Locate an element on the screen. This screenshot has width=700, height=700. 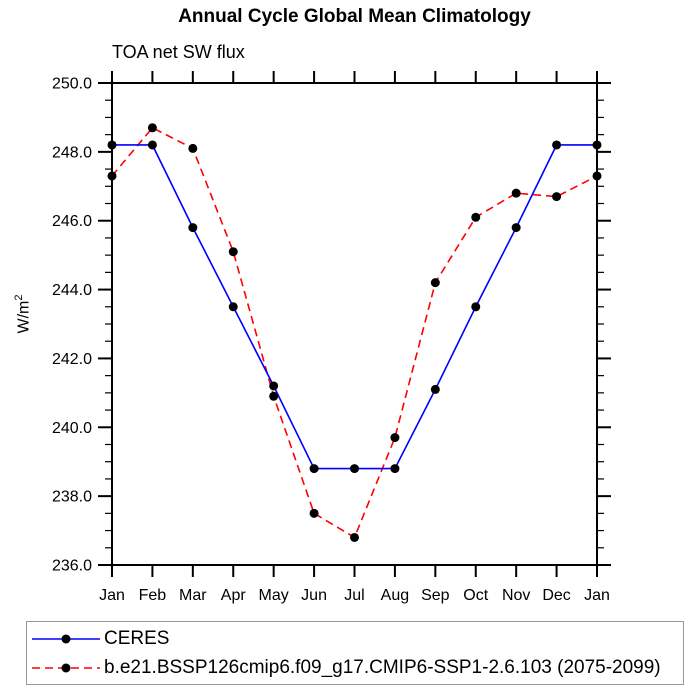
x-tick-label: Mar is located at coordinates (193, 595).